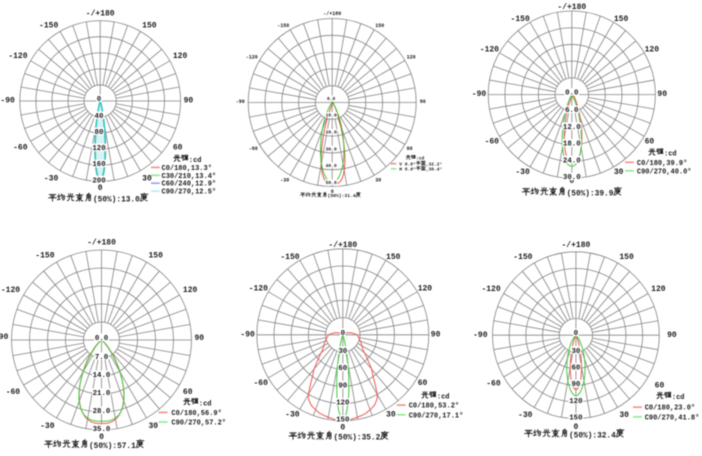 The image size is (702, 456). I want to click on svg-text: V 0.0°, so click(407, 164).